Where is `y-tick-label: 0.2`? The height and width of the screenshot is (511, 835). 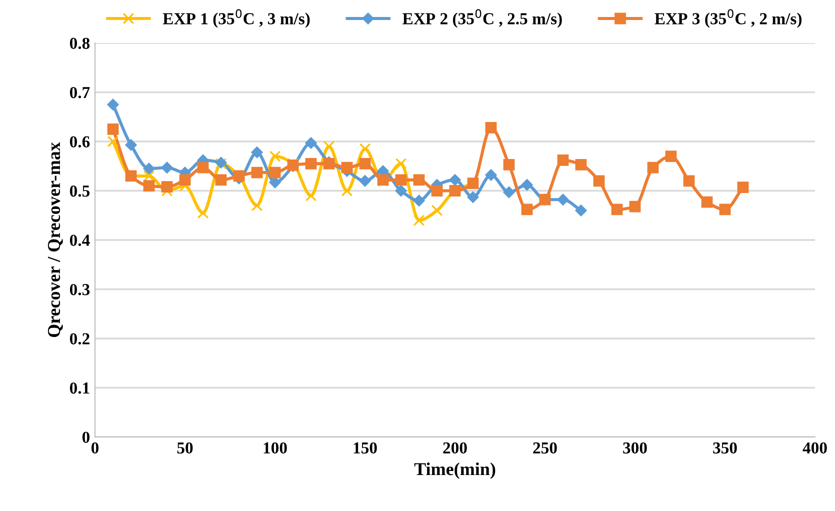
y-tick-label: 0.2 is located at coordinates (80, 339).